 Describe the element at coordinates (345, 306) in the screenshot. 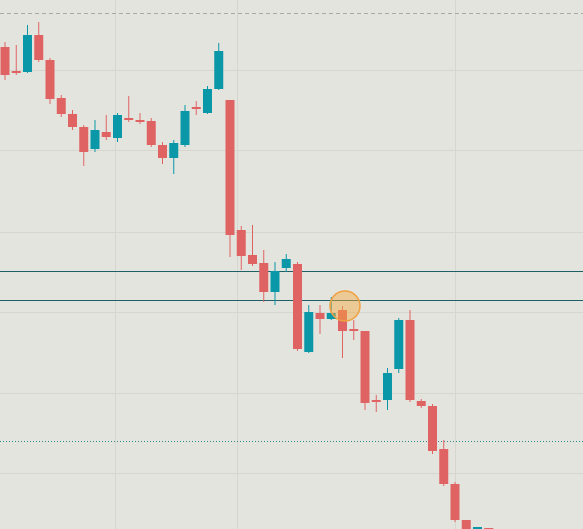

I see `highlight` at that location.